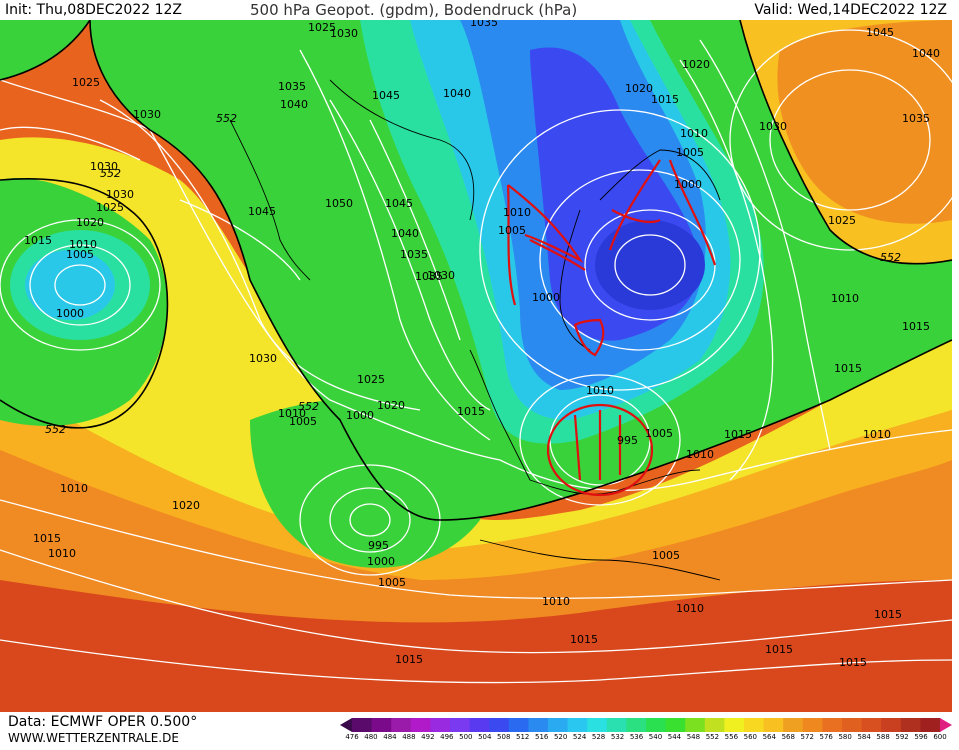  Describe the element at coordinates (93, 738) in the screenshot. I see `website-label: WWW.WETTERZENTRALE.DE` at that location.